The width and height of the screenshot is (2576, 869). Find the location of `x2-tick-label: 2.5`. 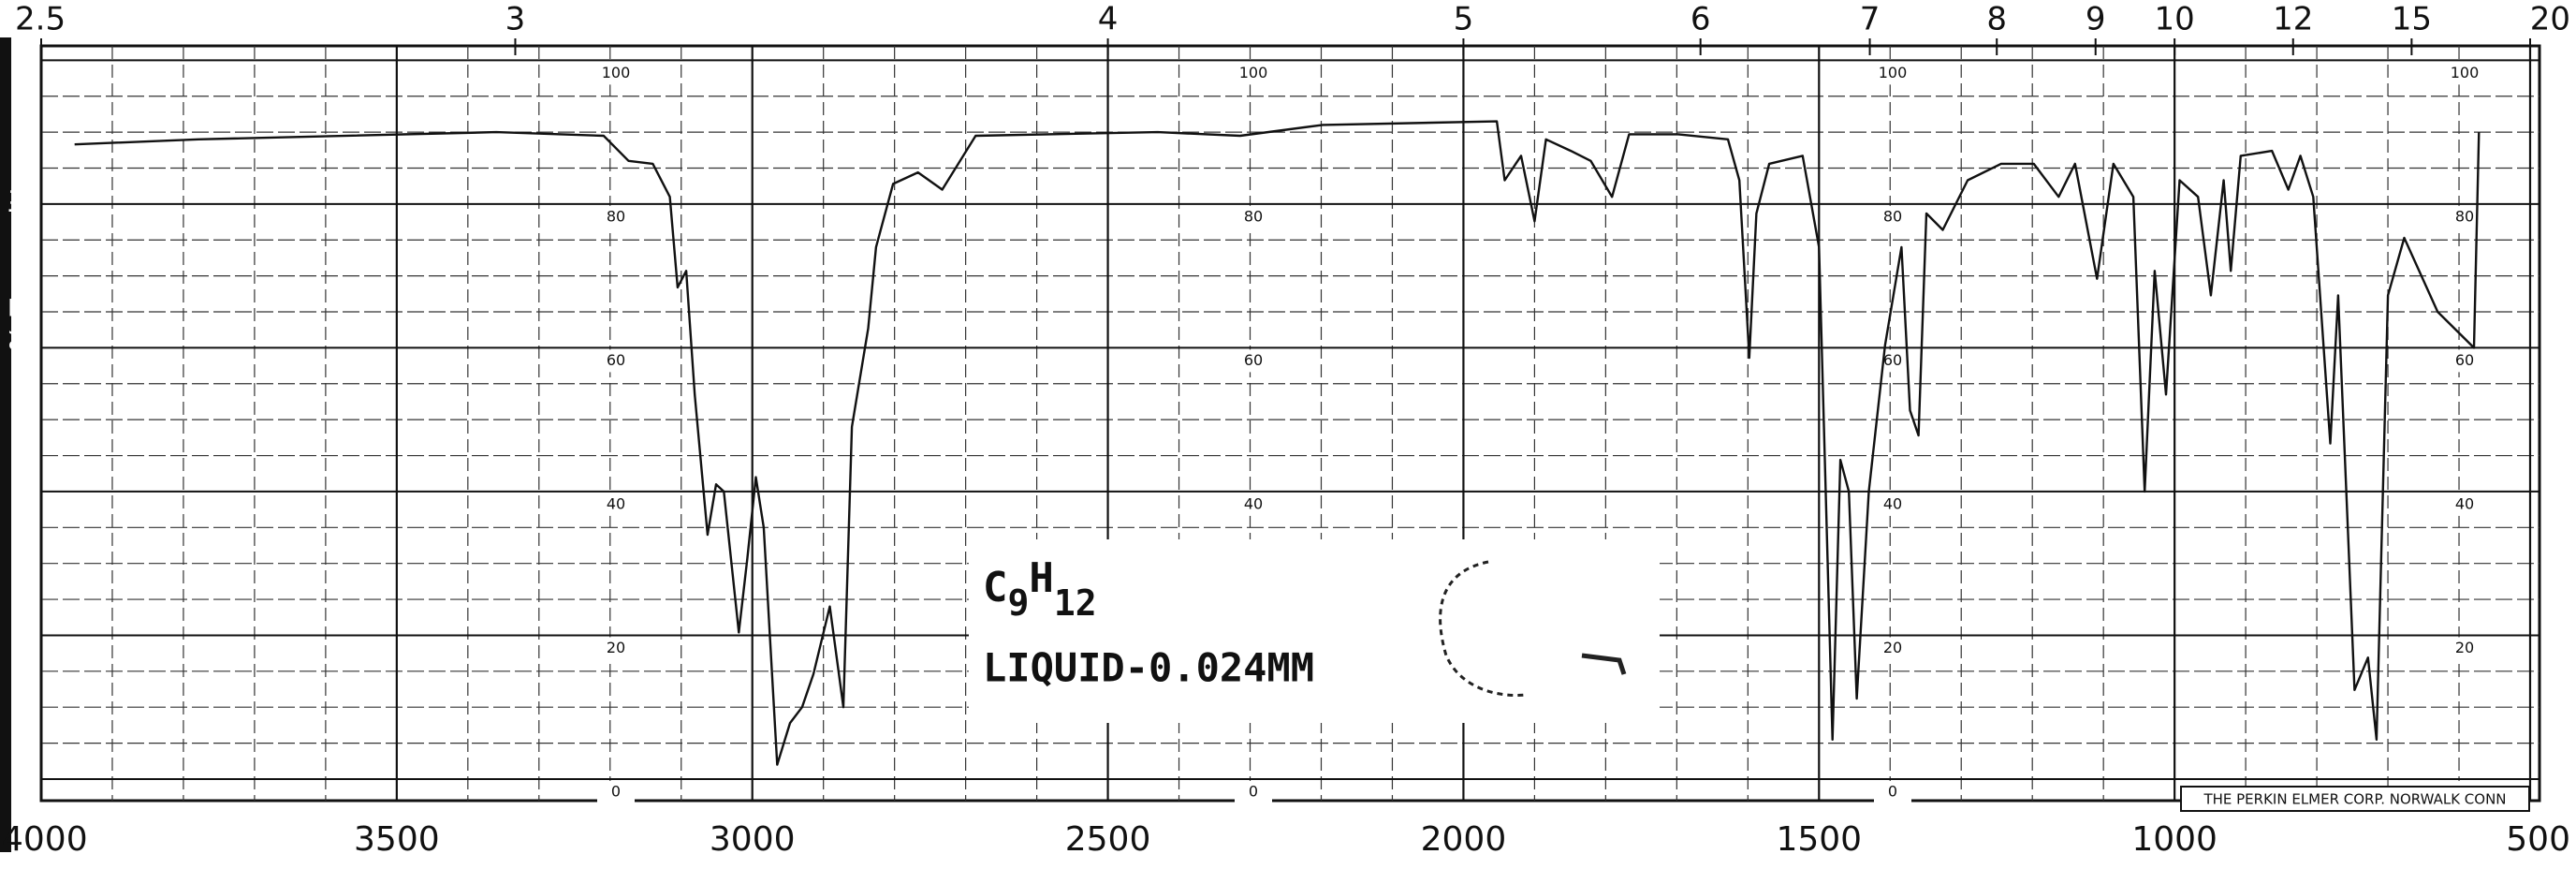

x2-tick-label: 2.5 is located at coordinates (40, 19).